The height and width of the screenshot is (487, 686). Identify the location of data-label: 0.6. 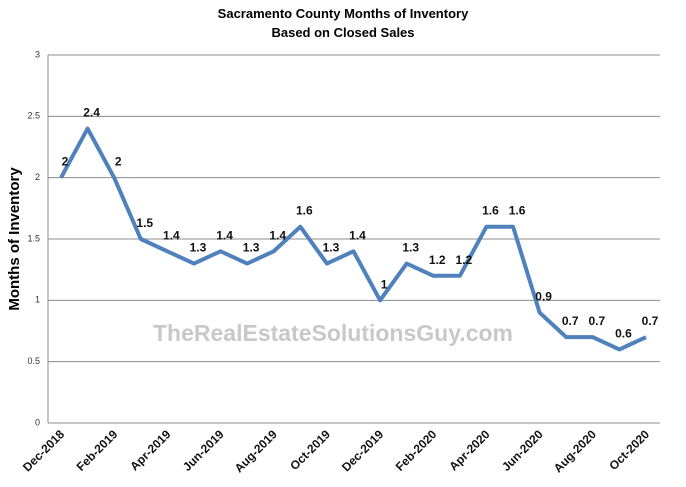
(623, 333).